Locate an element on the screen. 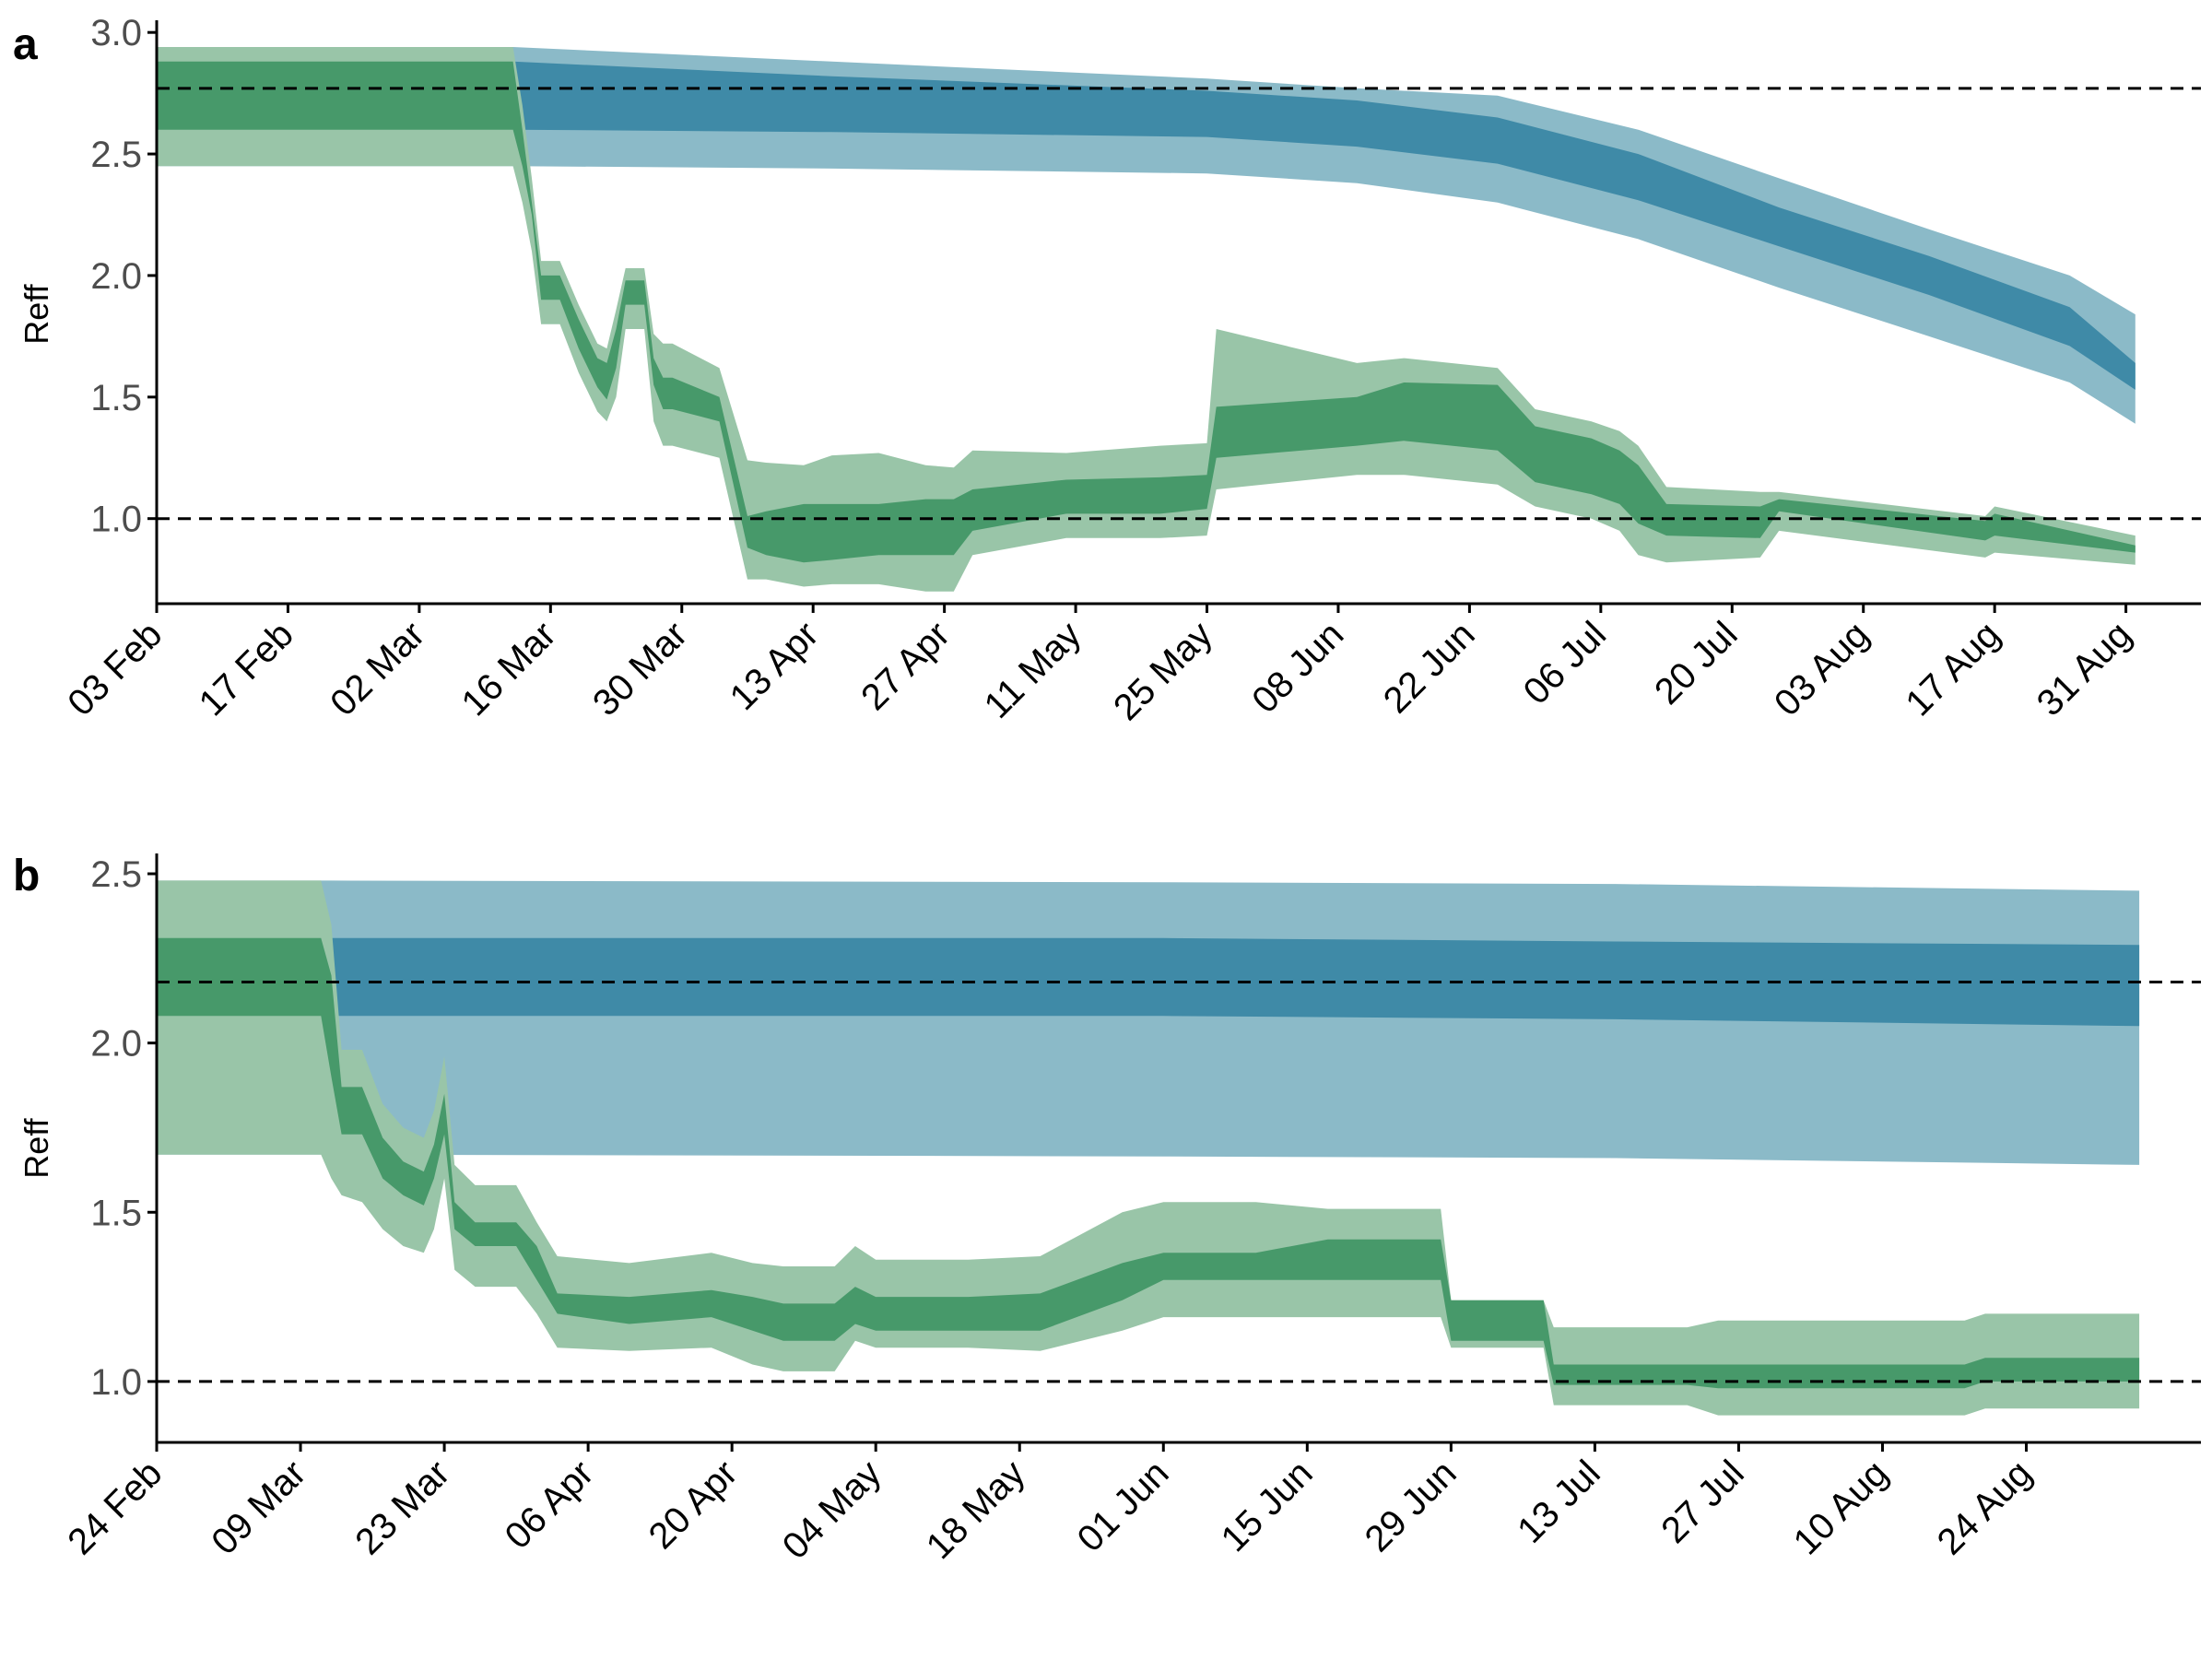 The width and height of the screenshot is (2212, 1659). y-tick-label-a-2: 2.0 is located at coordinates (116, 276).